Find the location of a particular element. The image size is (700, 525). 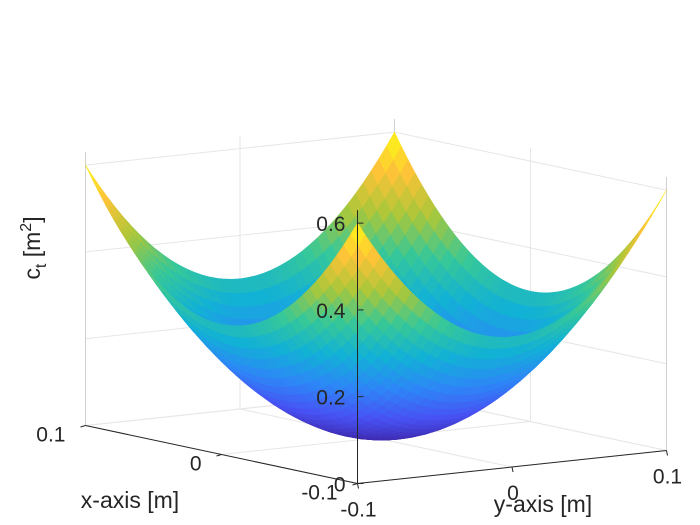

x-axis-label: x-axis [m] is located at coordinates (130, 500).